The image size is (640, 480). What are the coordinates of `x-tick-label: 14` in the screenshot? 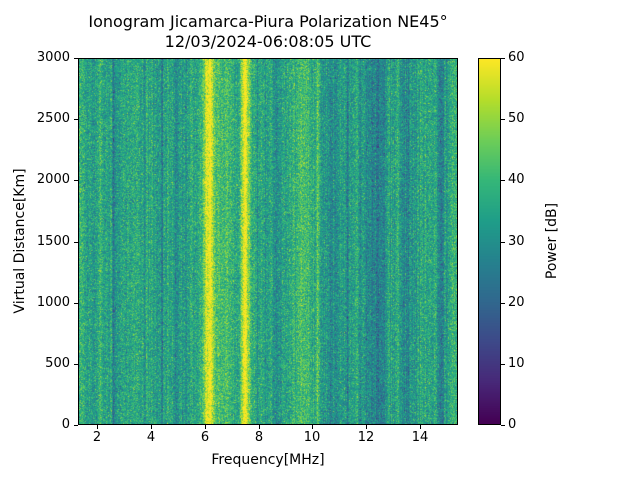 It's located at (420, 437).